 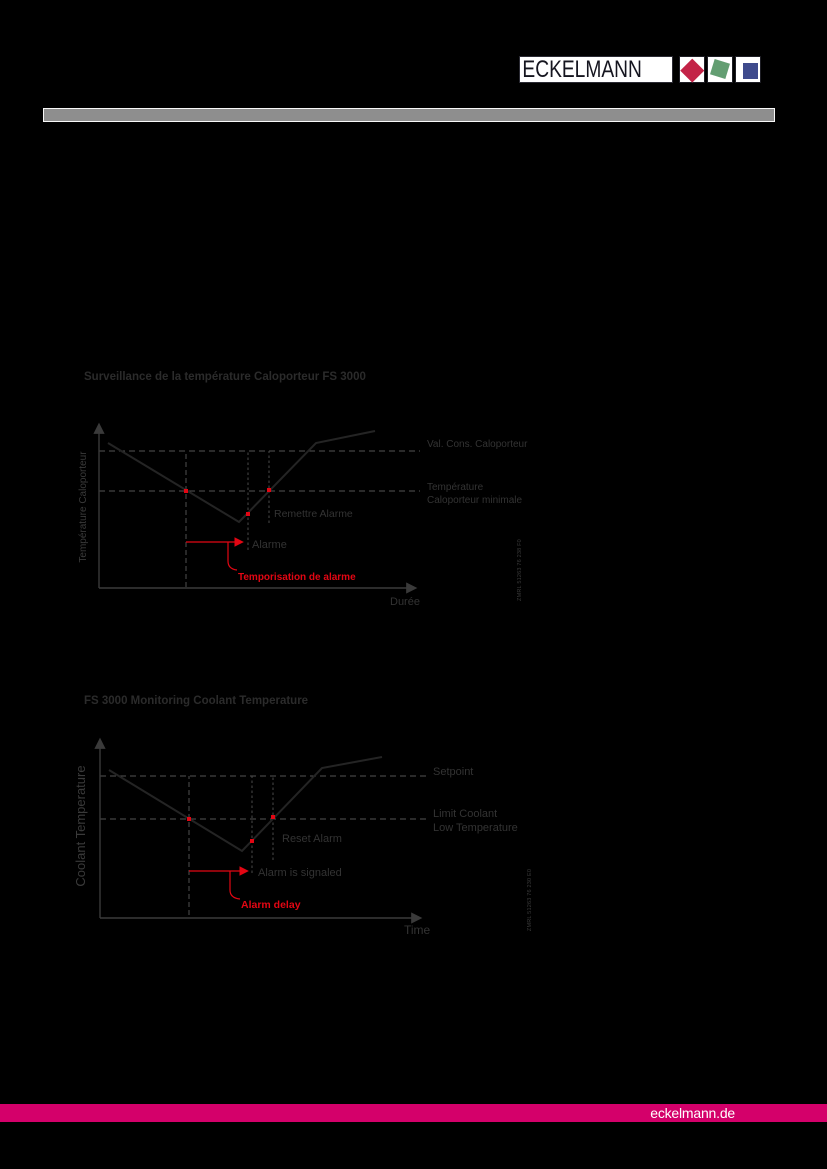 I want to click on red-diamond, so click(x=692, y=70).